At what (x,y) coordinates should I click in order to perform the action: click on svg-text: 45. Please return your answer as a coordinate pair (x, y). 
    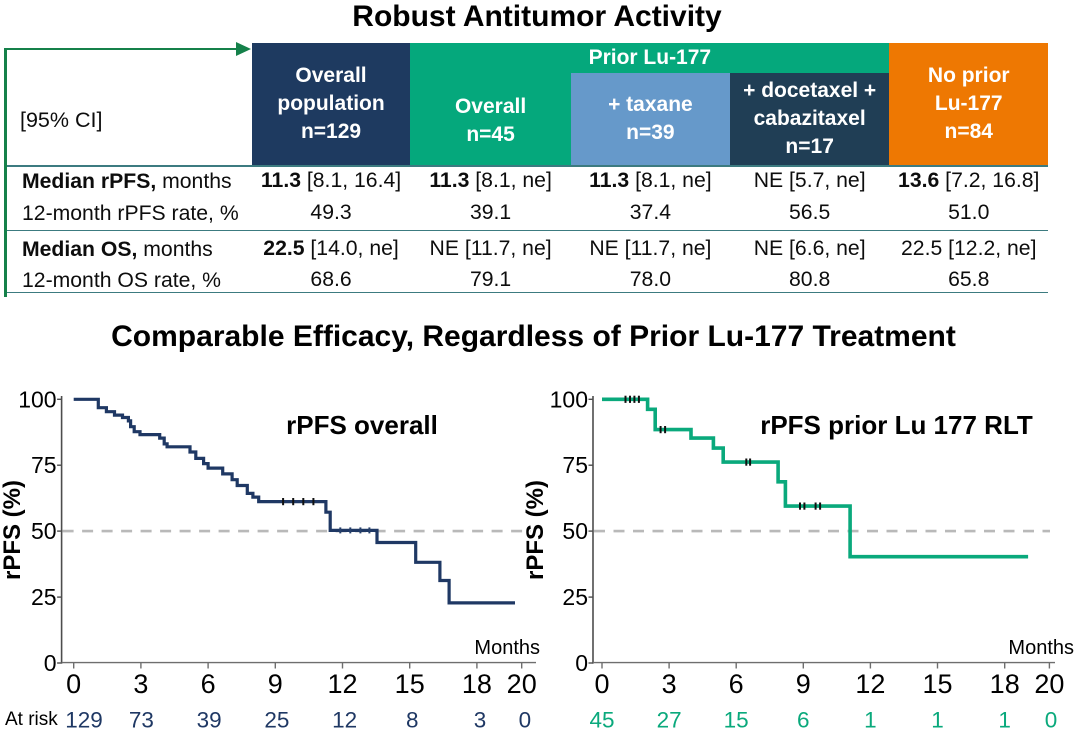
    Looking at the image, I should click on (601, 720).